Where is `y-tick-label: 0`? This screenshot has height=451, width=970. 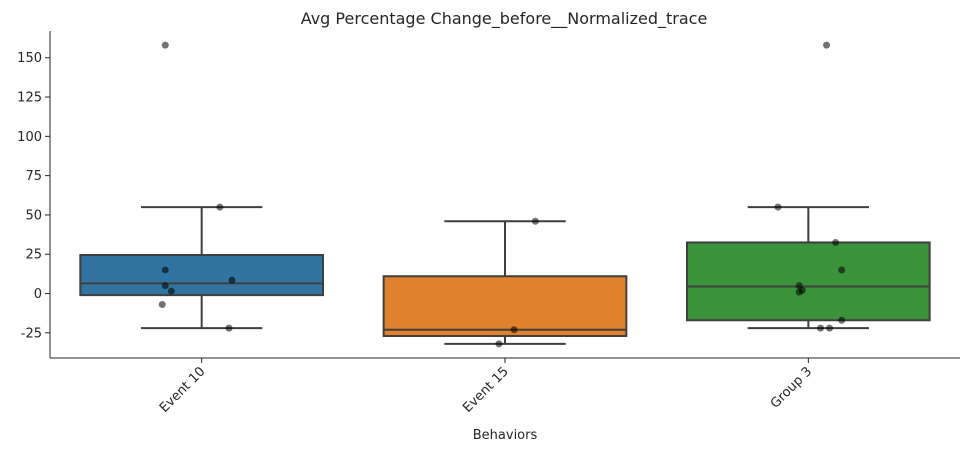
y-tick-label: 0 is located at coordinates (38, 294).